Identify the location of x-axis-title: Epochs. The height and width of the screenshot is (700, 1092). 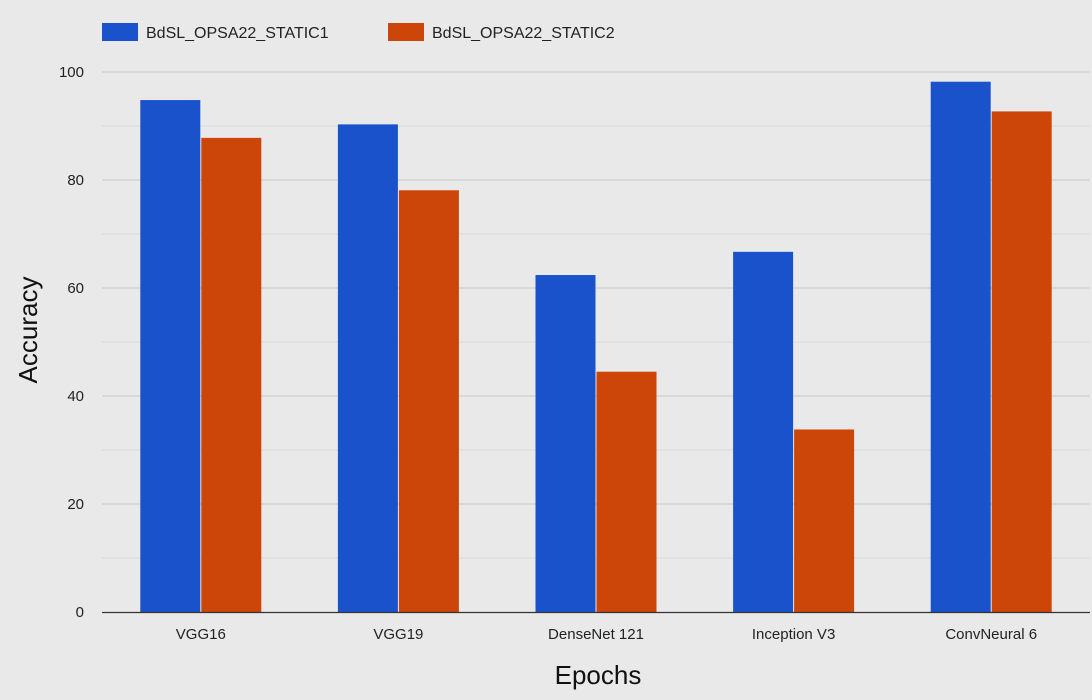
(598, 675).